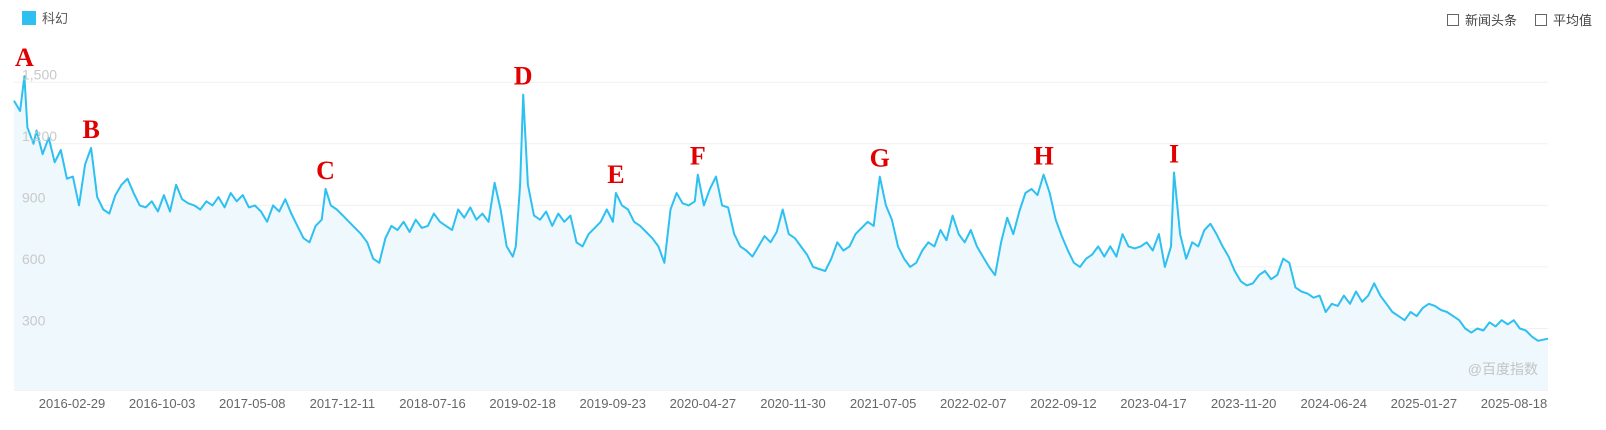 The image size is (1606, 430). What do you see at coordinates (343, 403) in the screenshot?
I see `x-tick-label: 2017-12-11` at bounding box center [343, 403].